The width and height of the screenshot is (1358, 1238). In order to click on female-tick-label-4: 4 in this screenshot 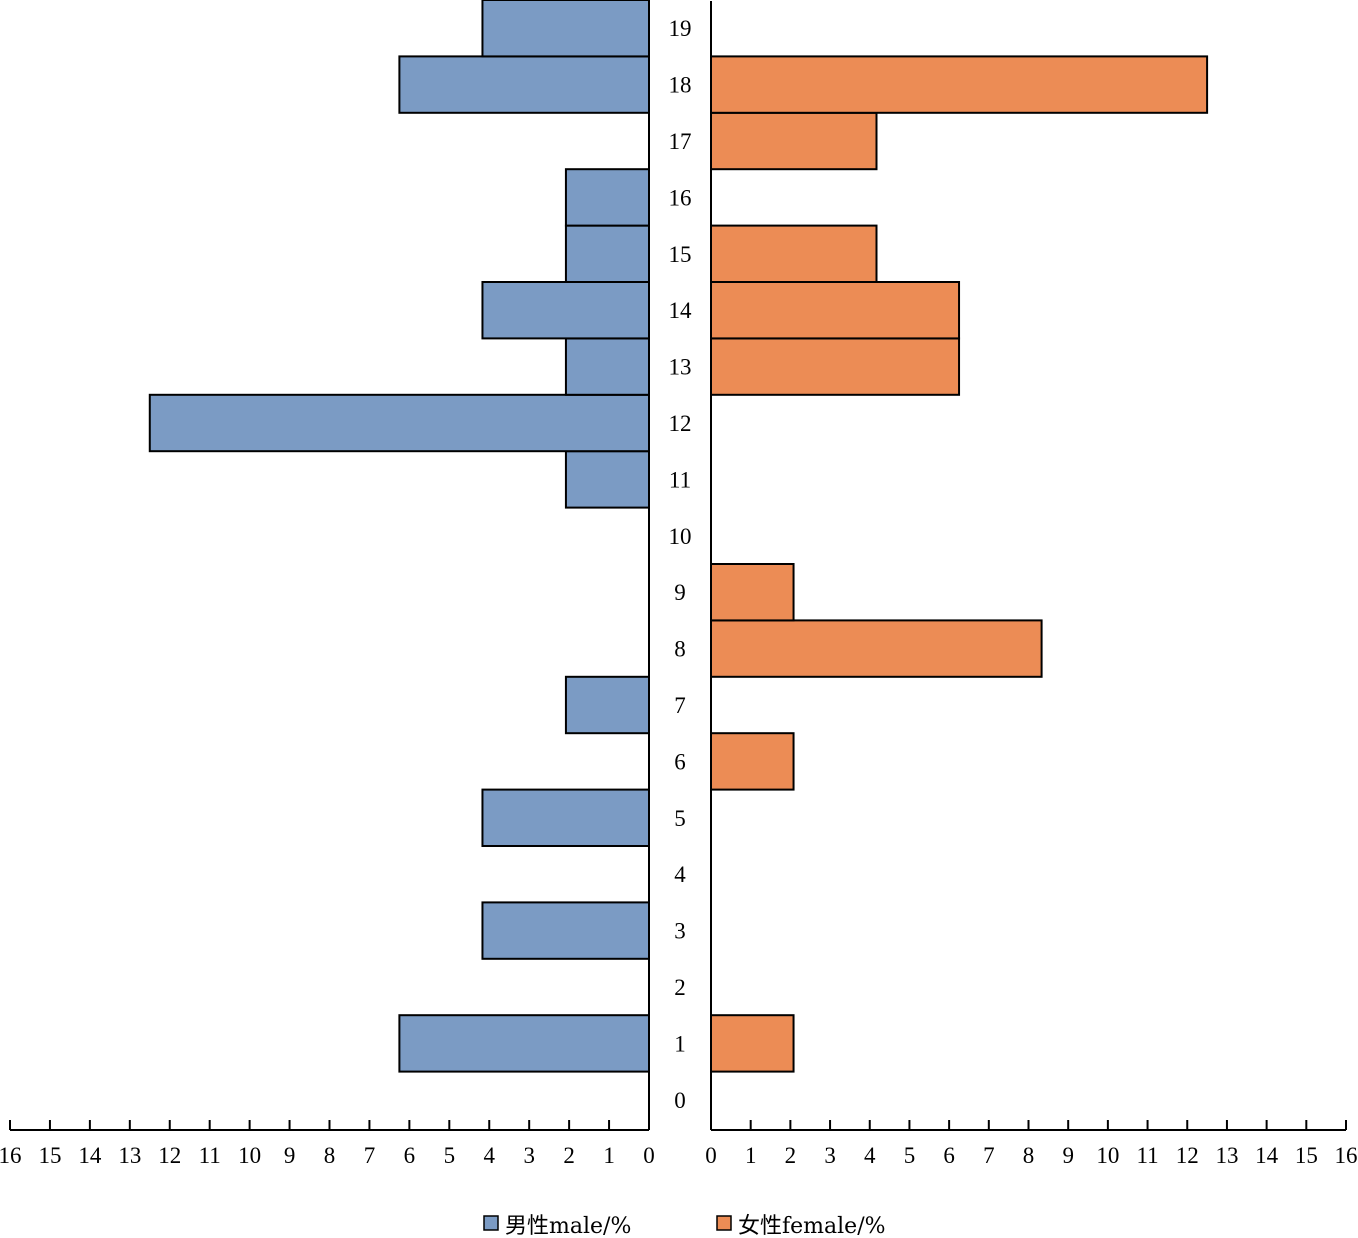, I will do `click(870, 1155)`.